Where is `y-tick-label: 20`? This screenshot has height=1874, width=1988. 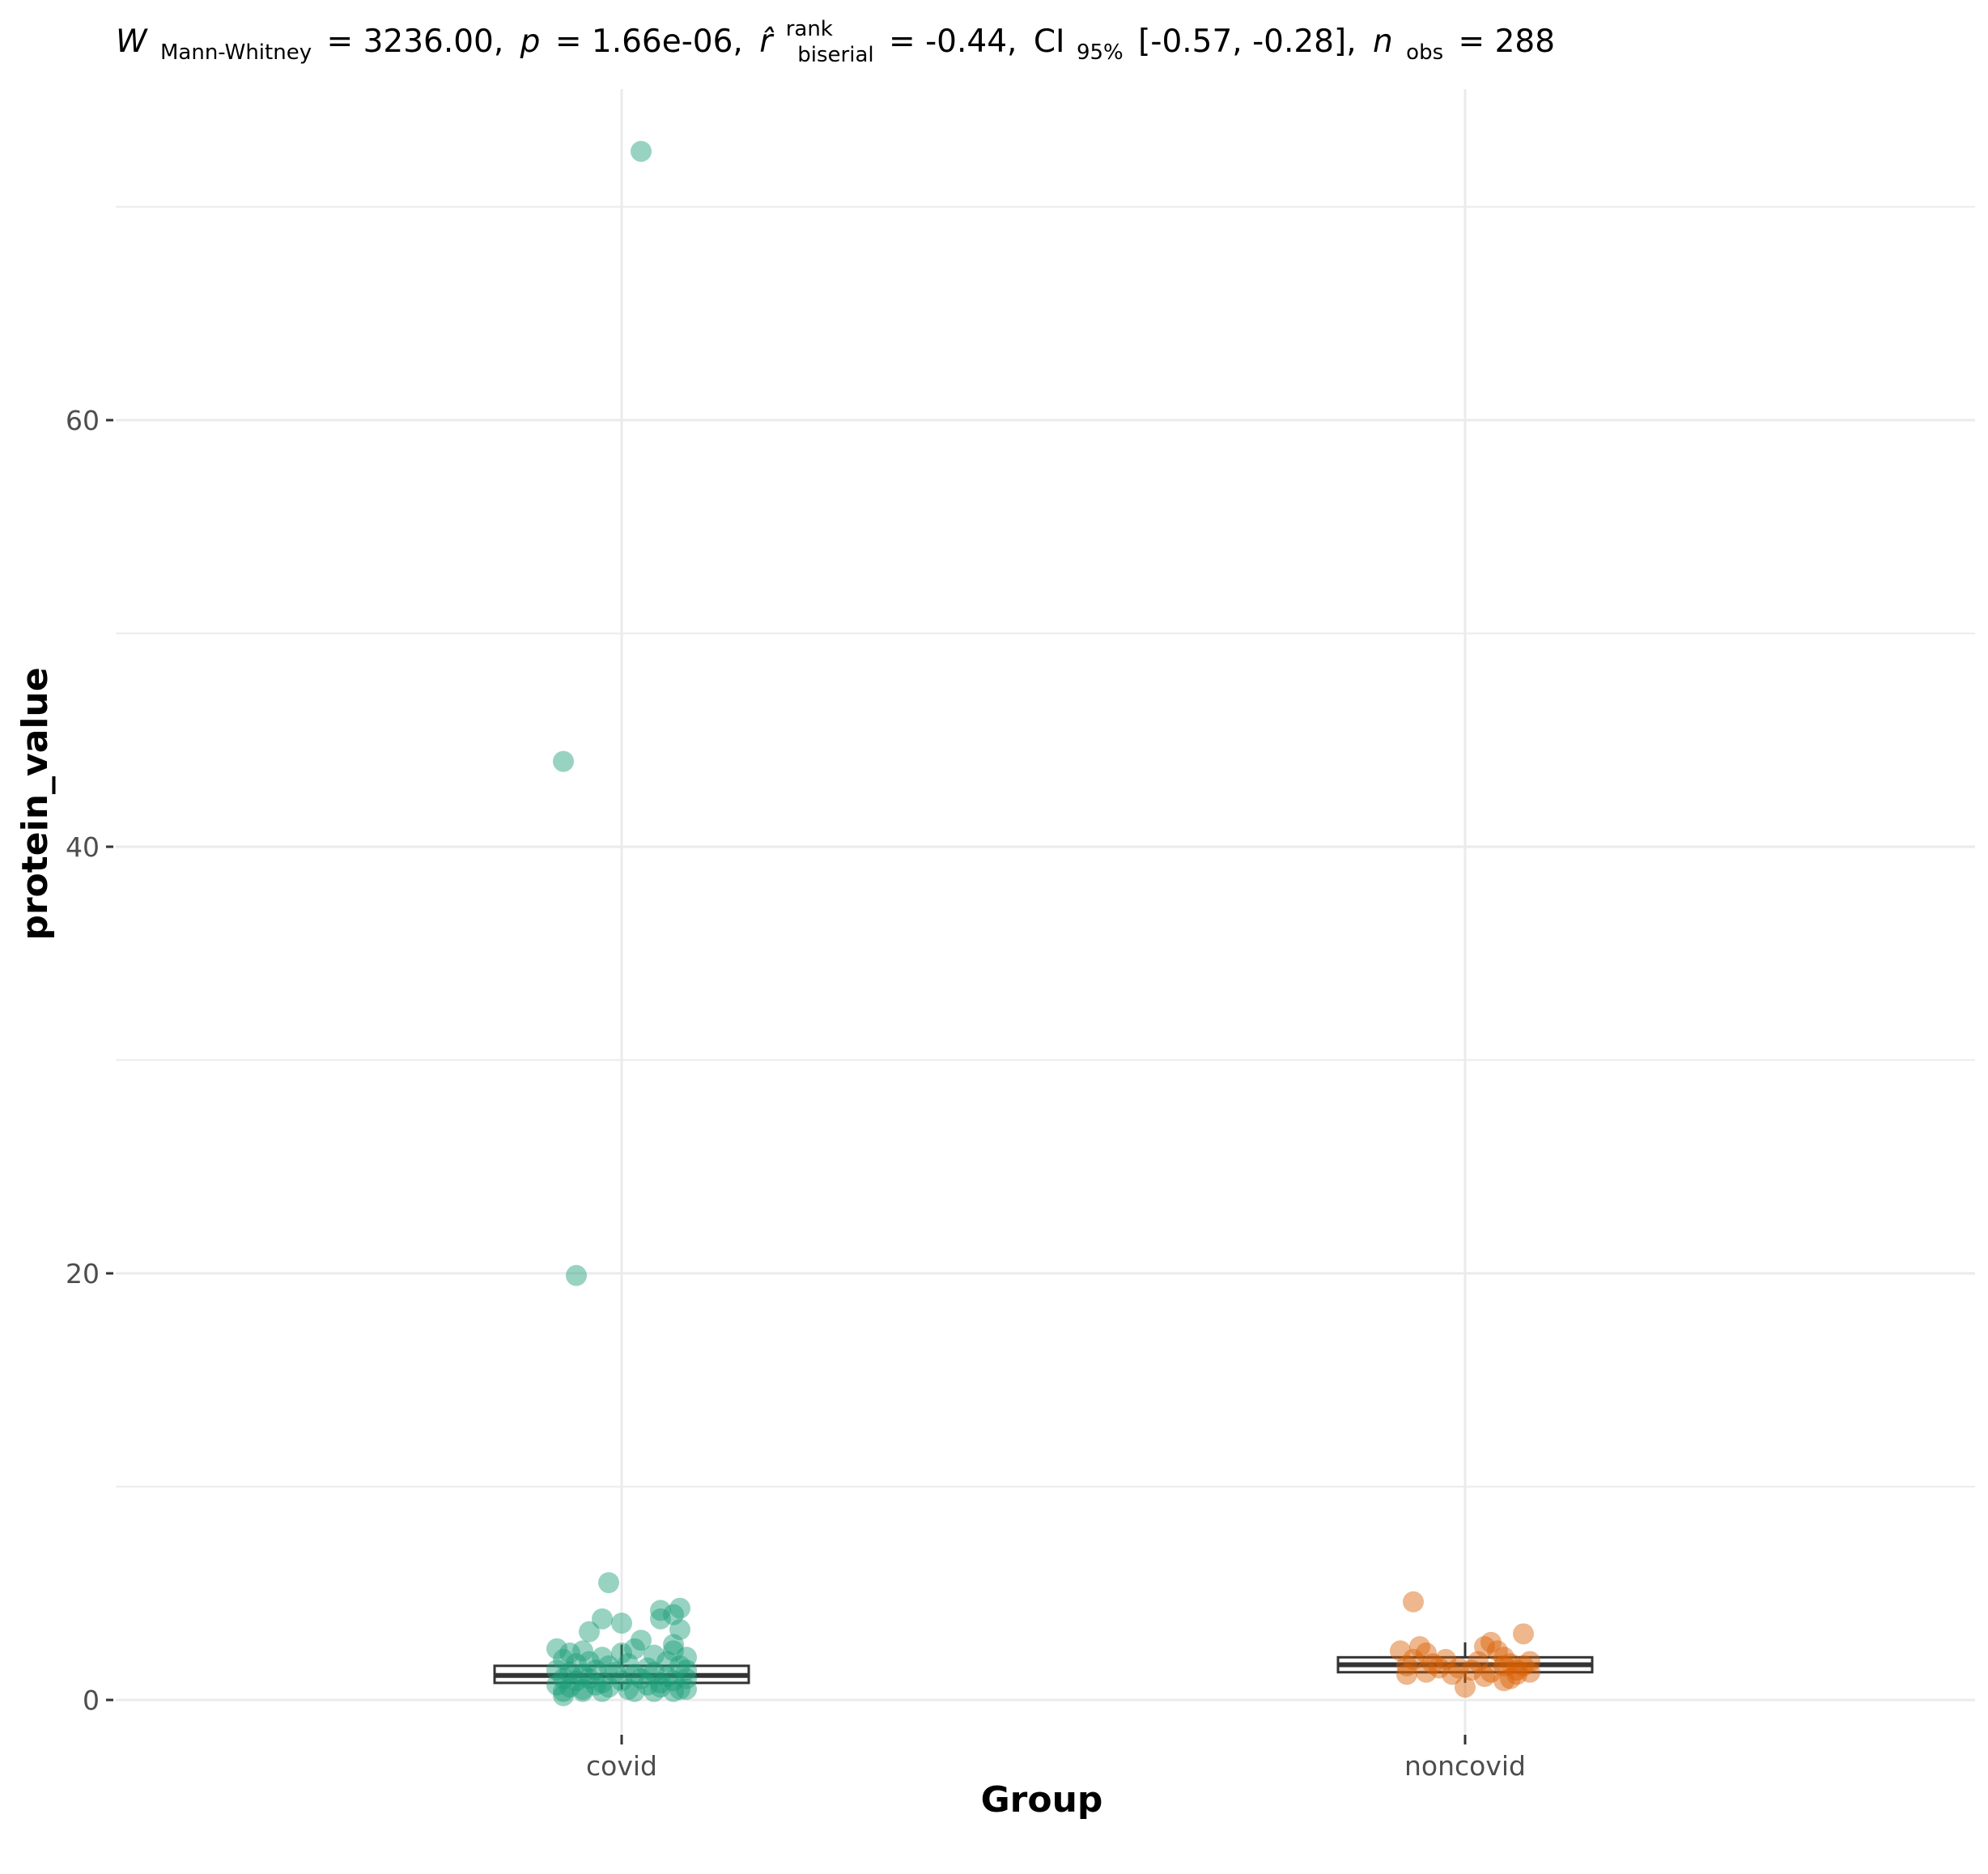 y-tick-label: 20 is located at coordinates (83, 1274).